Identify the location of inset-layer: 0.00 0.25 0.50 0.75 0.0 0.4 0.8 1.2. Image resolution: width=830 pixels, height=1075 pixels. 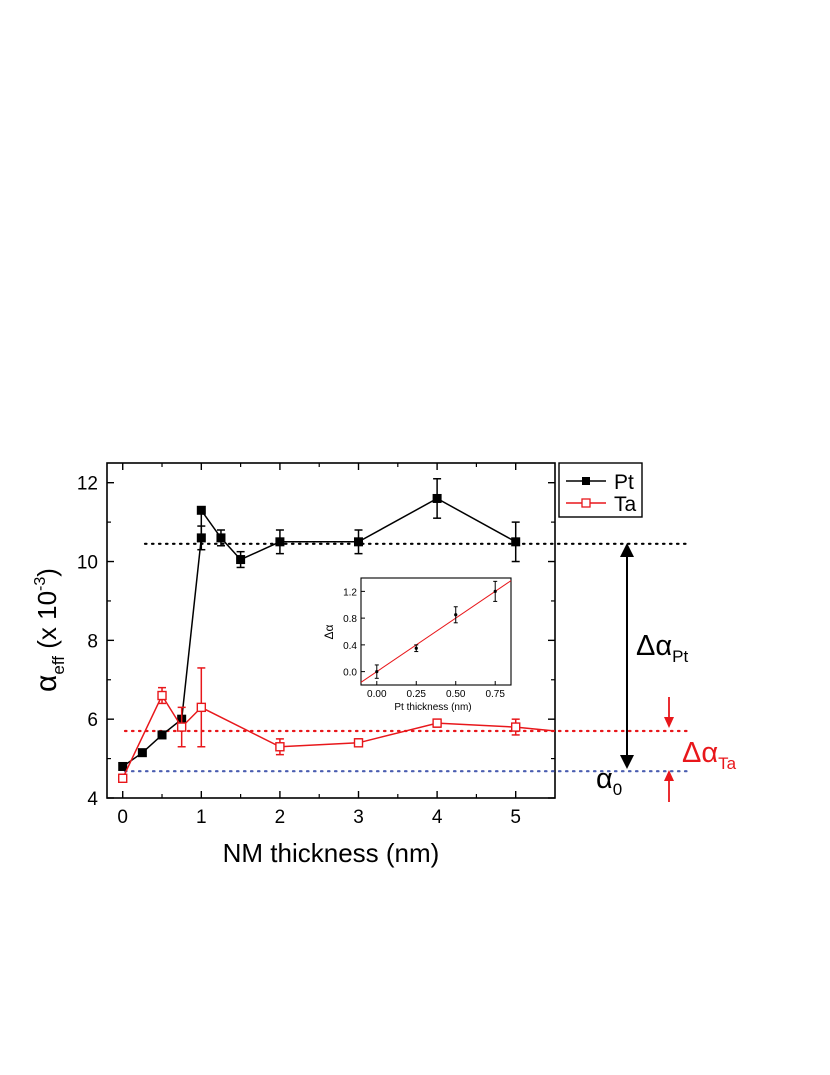
(427, 640).